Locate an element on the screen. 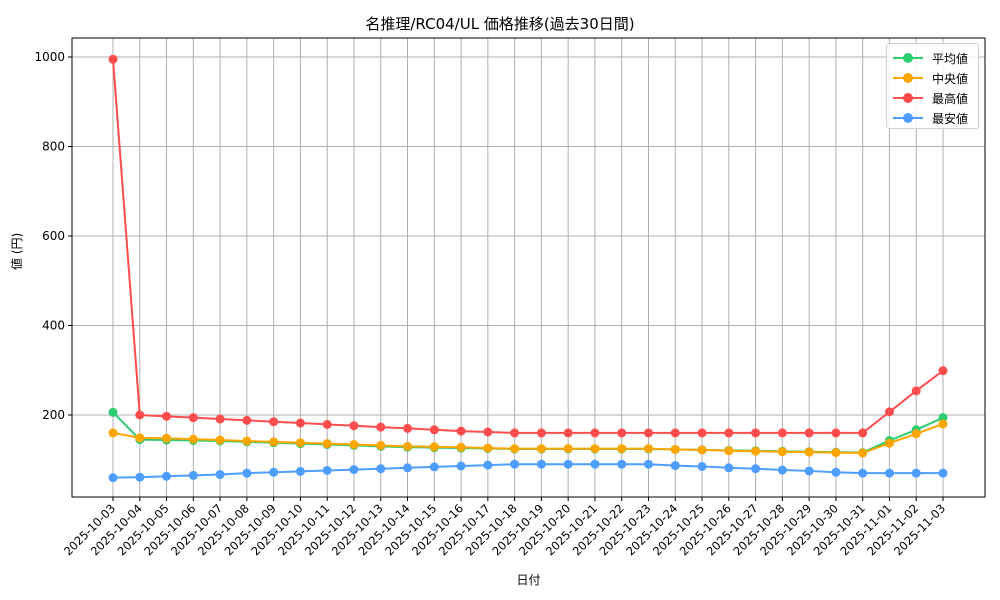 The width and height of the screenshot is (1000, 600). y-axis-label: 値 (円) is located at coordinates (17, 251).